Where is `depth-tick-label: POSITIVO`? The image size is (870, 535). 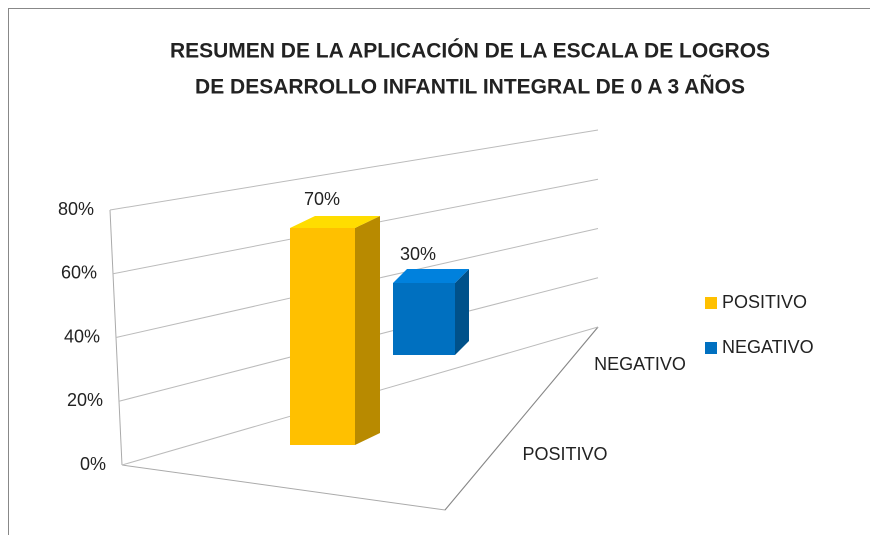
depth-tick-label: POSITIVO is located at coordinates (564, 454).